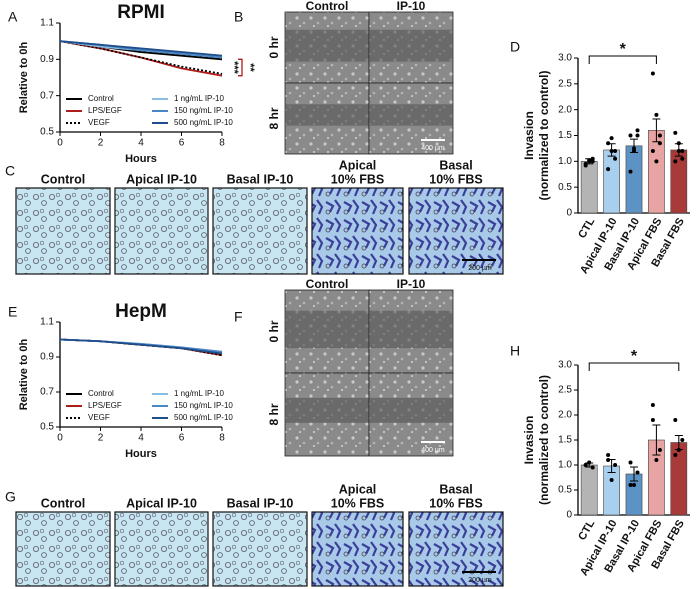 The width and height of the screenshot is (697, 589). What do you see at coordinates (63, 503) in the screenshot?
I see `image-label: Control` at bounding box center [63, 503].